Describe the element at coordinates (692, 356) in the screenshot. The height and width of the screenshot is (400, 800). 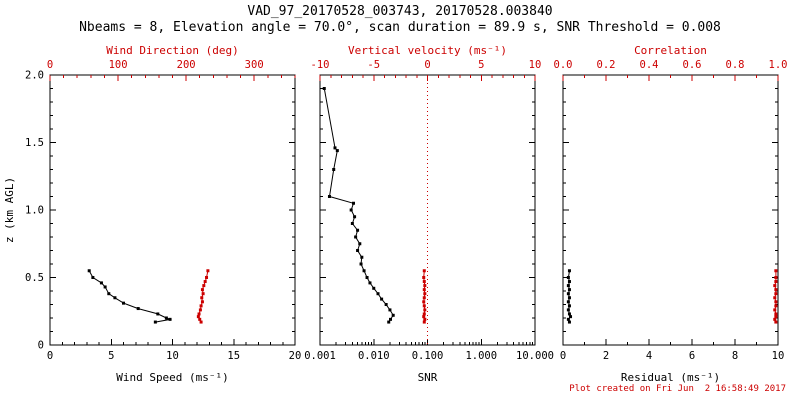
I see `svg-text: 6` at that location.